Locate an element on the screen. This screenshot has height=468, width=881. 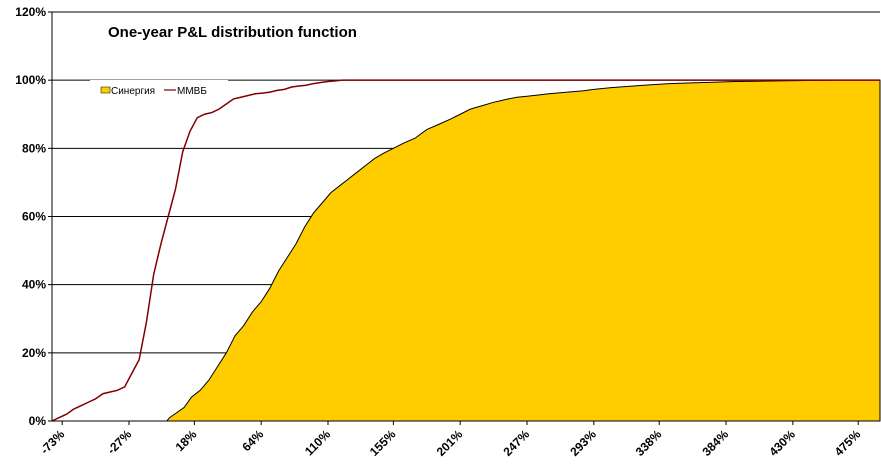
x-tick-label: 64% is located at coordinates (252, 440).